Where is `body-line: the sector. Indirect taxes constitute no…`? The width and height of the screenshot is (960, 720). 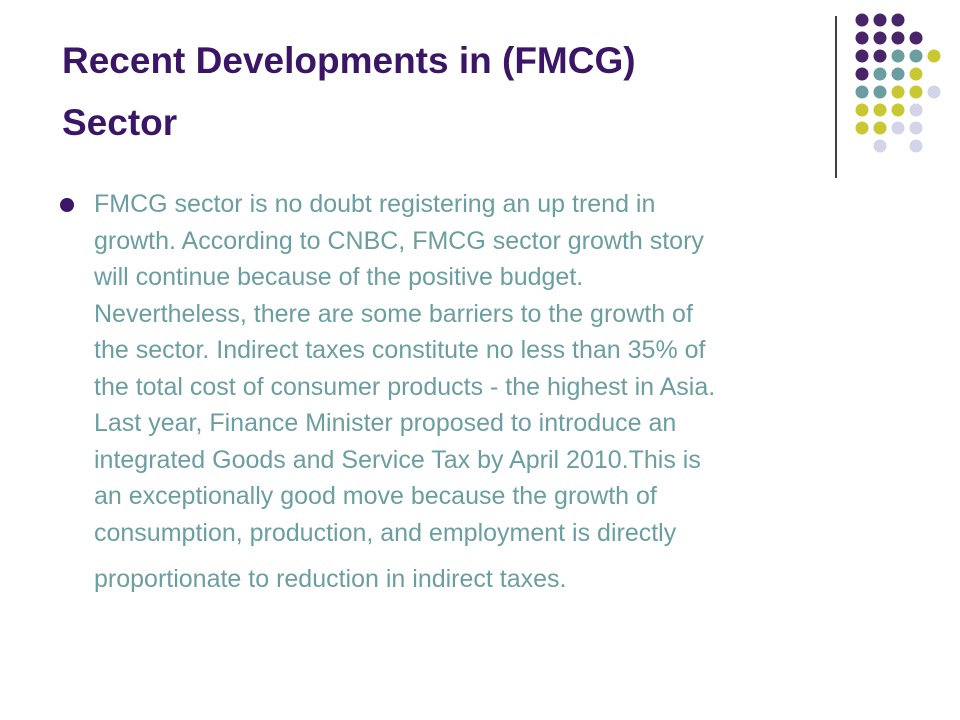
body-line: the sector. Indirect taxes constitute no… is located at coordinates (400, 350).